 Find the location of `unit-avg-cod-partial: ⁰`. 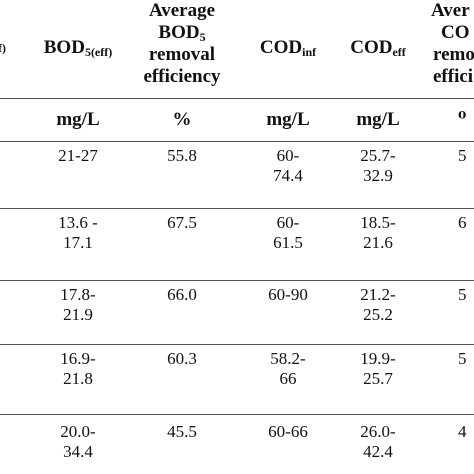

unit-avg-cod-partial: ⁰ is located at coordinates (462, 119).